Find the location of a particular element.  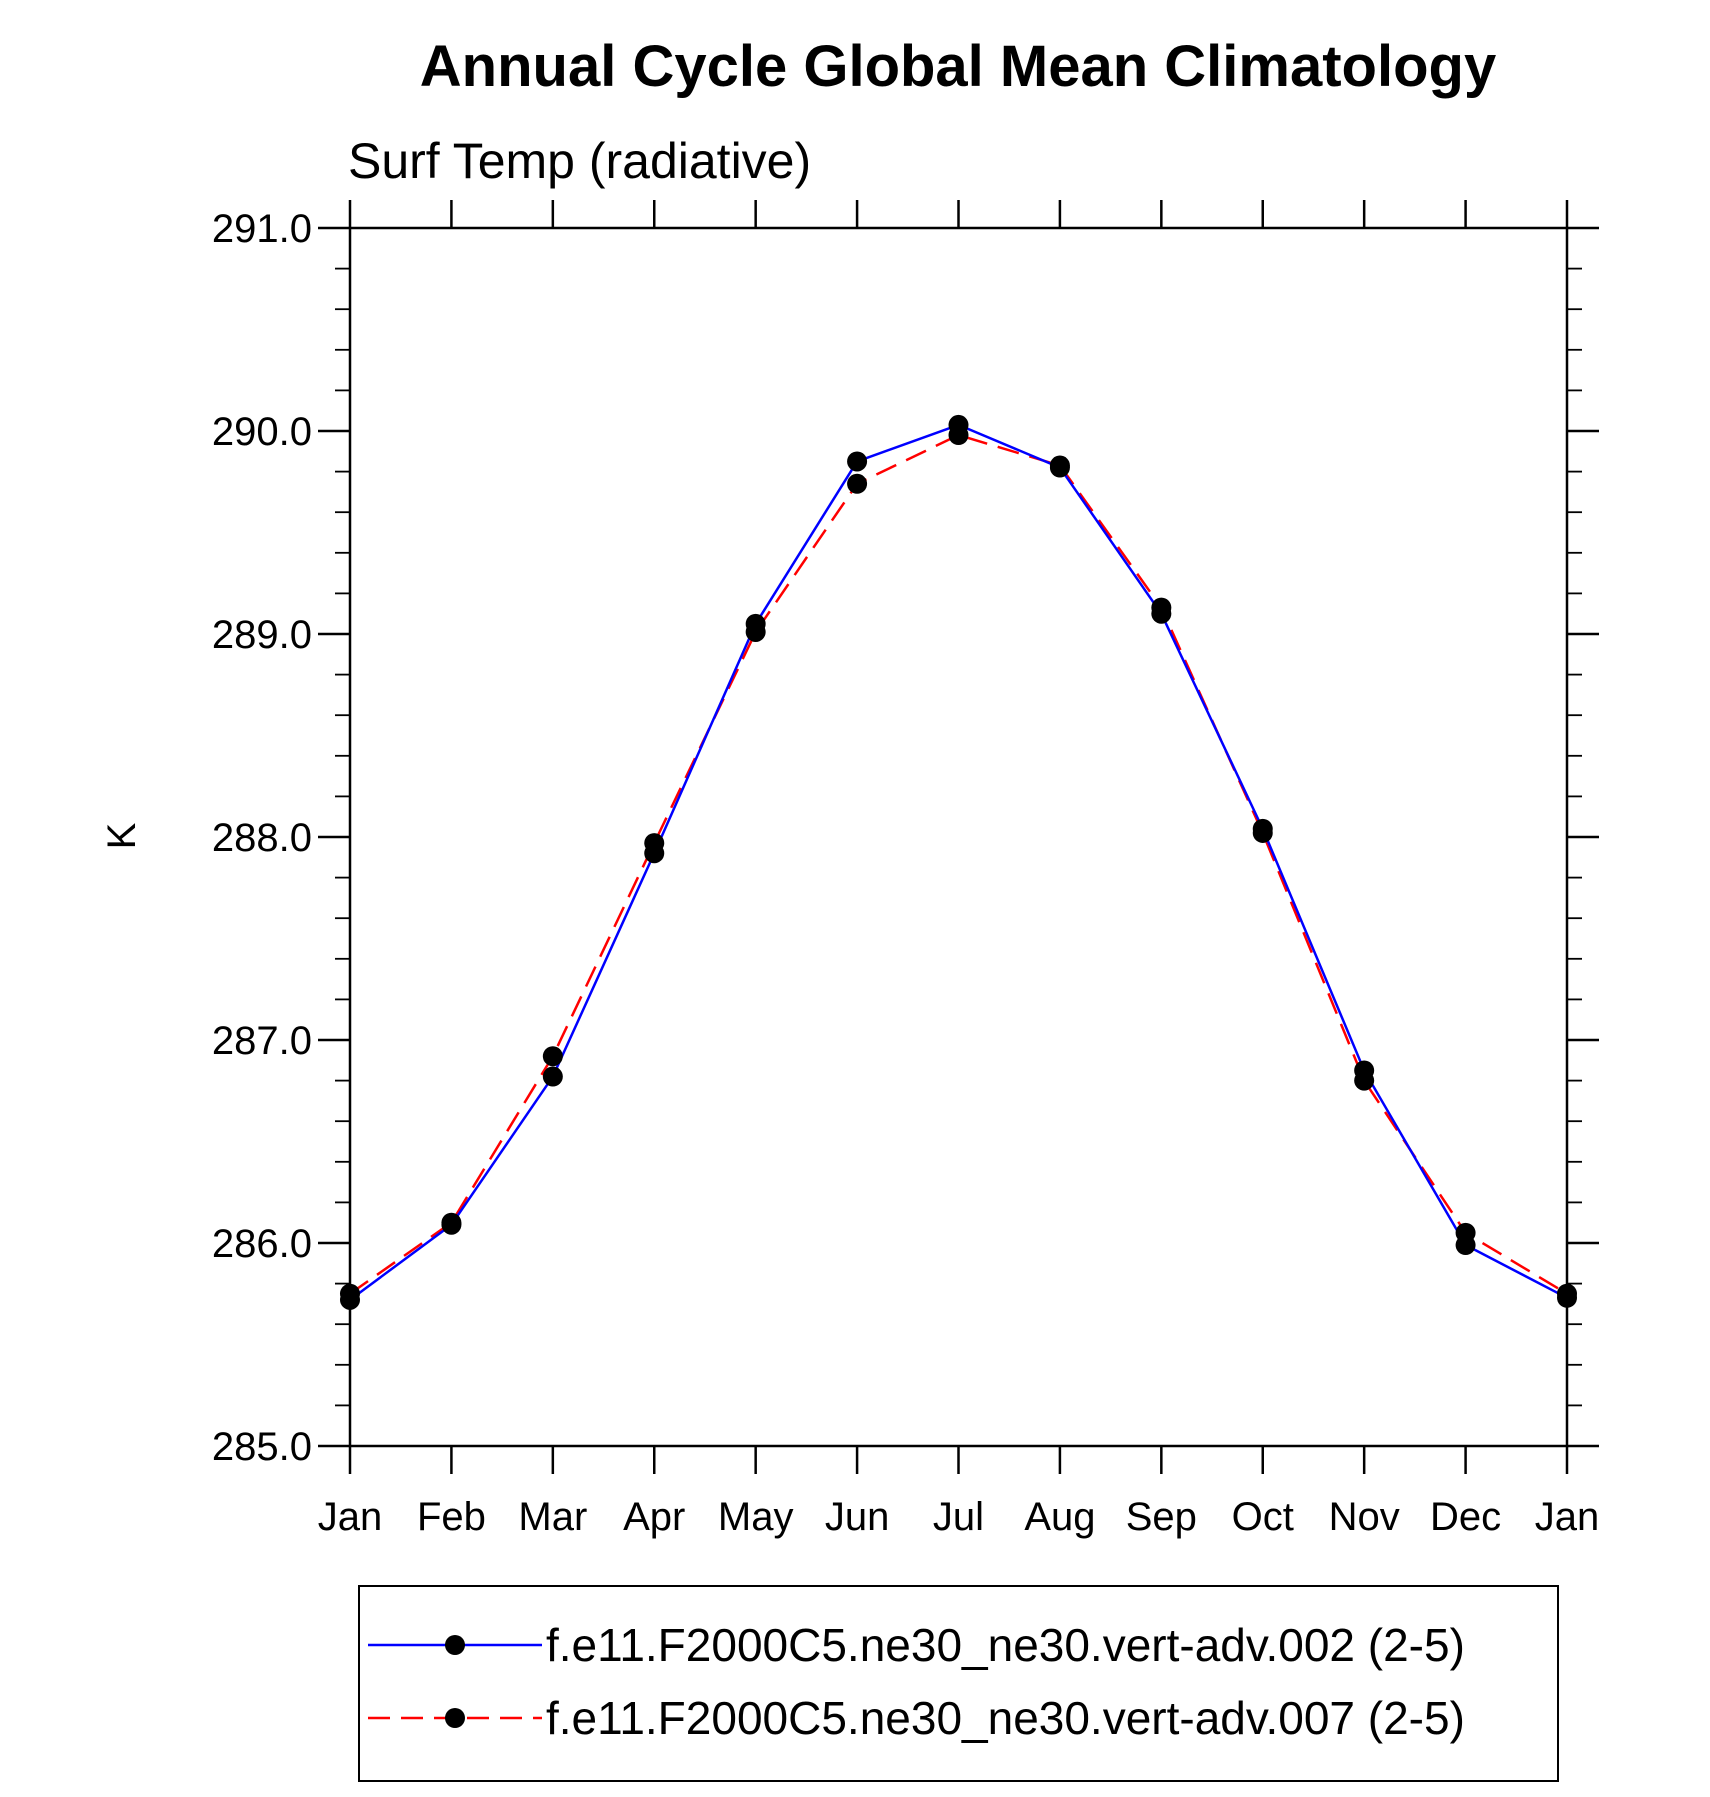

x-tick-label: Nov is located at coordinates (1364, 1517).